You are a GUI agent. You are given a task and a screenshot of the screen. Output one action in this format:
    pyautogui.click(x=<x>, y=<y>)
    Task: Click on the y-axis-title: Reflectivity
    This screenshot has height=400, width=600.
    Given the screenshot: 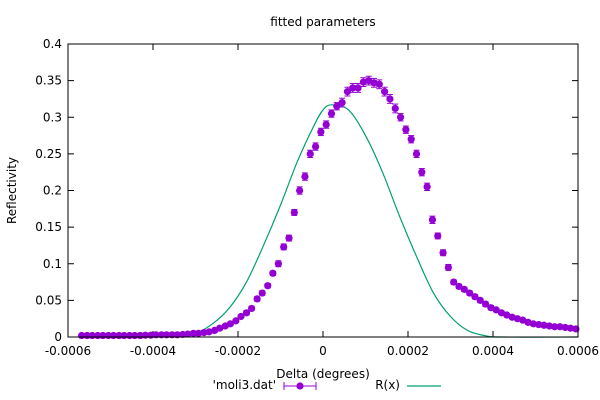 What is the action you would take?
    pyautogui.click(x=12, y=190)
    